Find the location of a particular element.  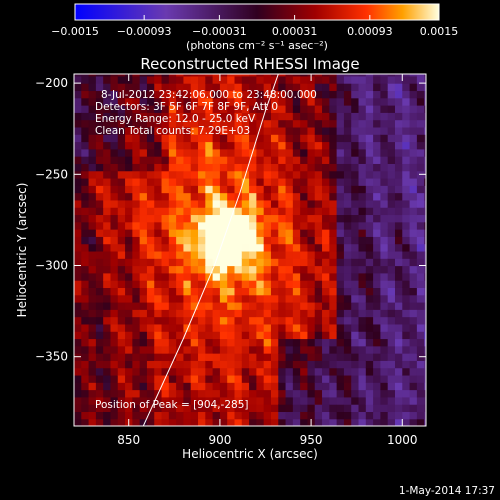

colorbar-tick-label: 0.00093 is located at coordinates (370, 31).